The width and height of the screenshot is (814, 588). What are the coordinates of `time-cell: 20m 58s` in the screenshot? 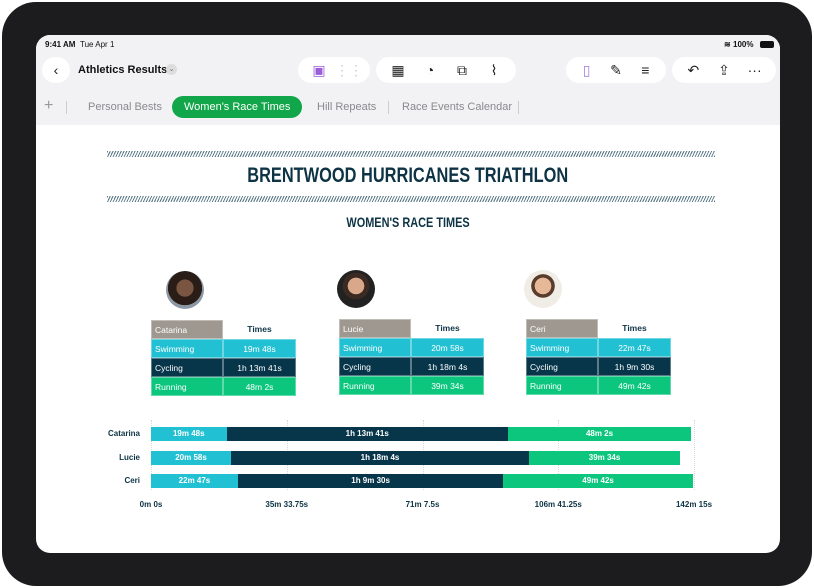 It's located at (447, 347).